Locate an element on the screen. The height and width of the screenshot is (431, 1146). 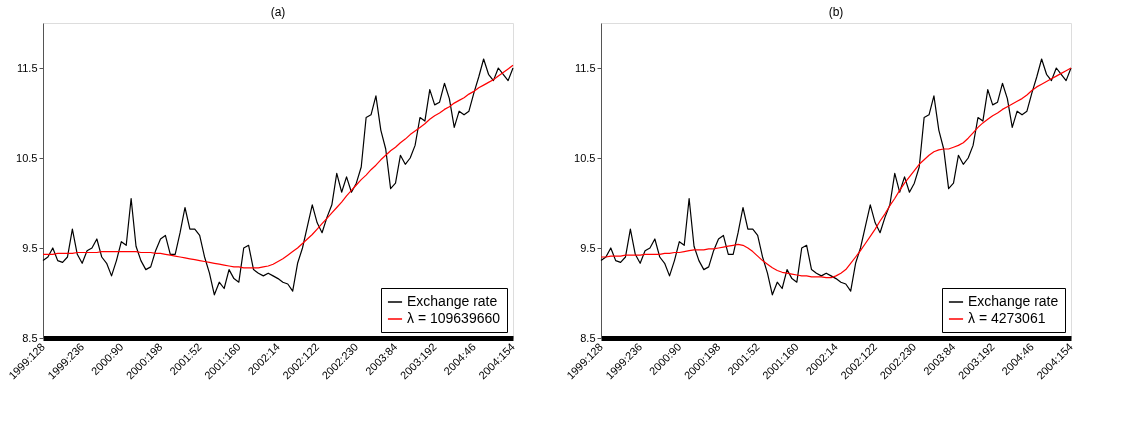
chart-title: (a) is located at coordinates (278, 12).